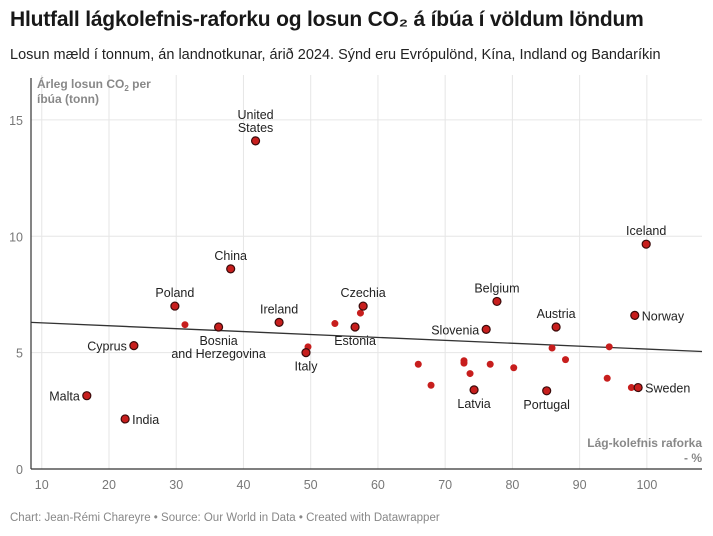  What do you see at coordinates (306, 353) in the screenshot?
I see `data-point-italy` at bounding box center [306, 353].